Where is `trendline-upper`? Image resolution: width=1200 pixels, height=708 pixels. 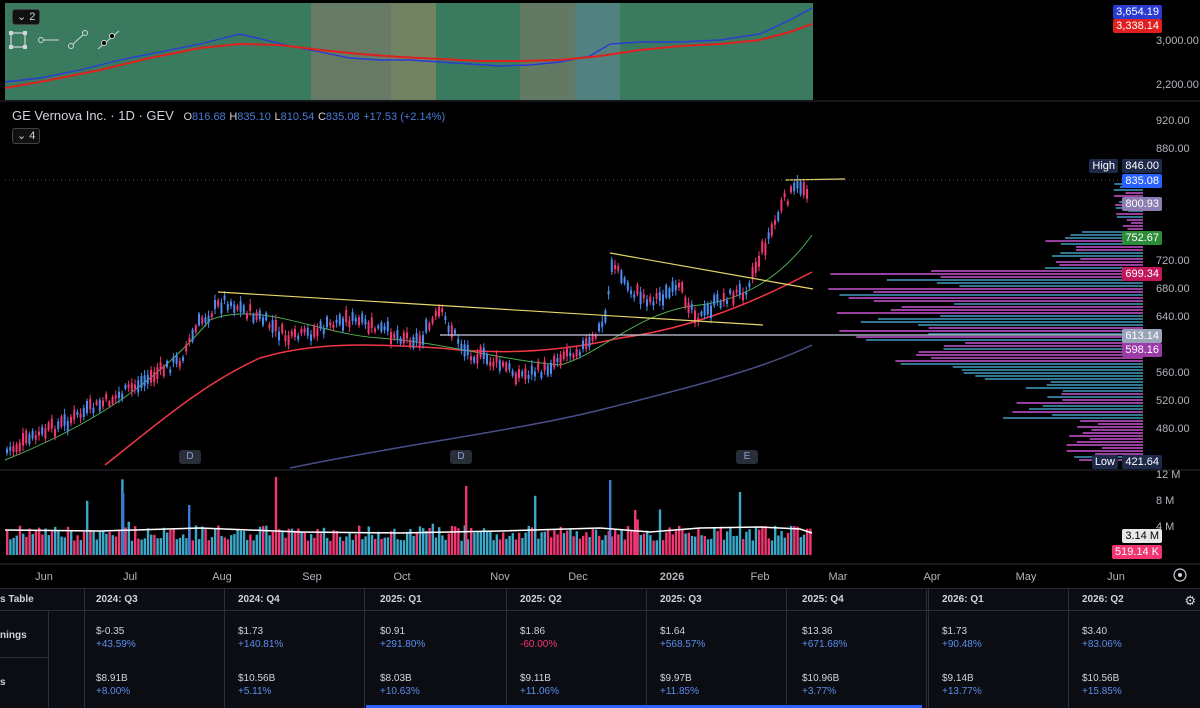
trendline-upper is located at coordinates (490, 308).